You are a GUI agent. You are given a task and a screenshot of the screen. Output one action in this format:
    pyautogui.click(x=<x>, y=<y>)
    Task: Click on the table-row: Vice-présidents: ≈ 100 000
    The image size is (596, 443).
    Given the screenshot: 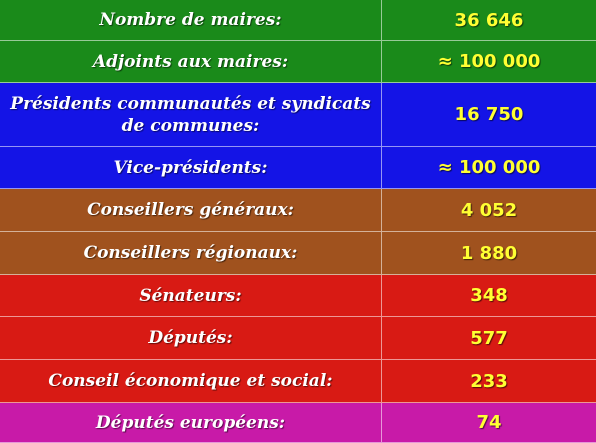 What is the action you would take?
    pyautogui.click(x=298, y=168)
    